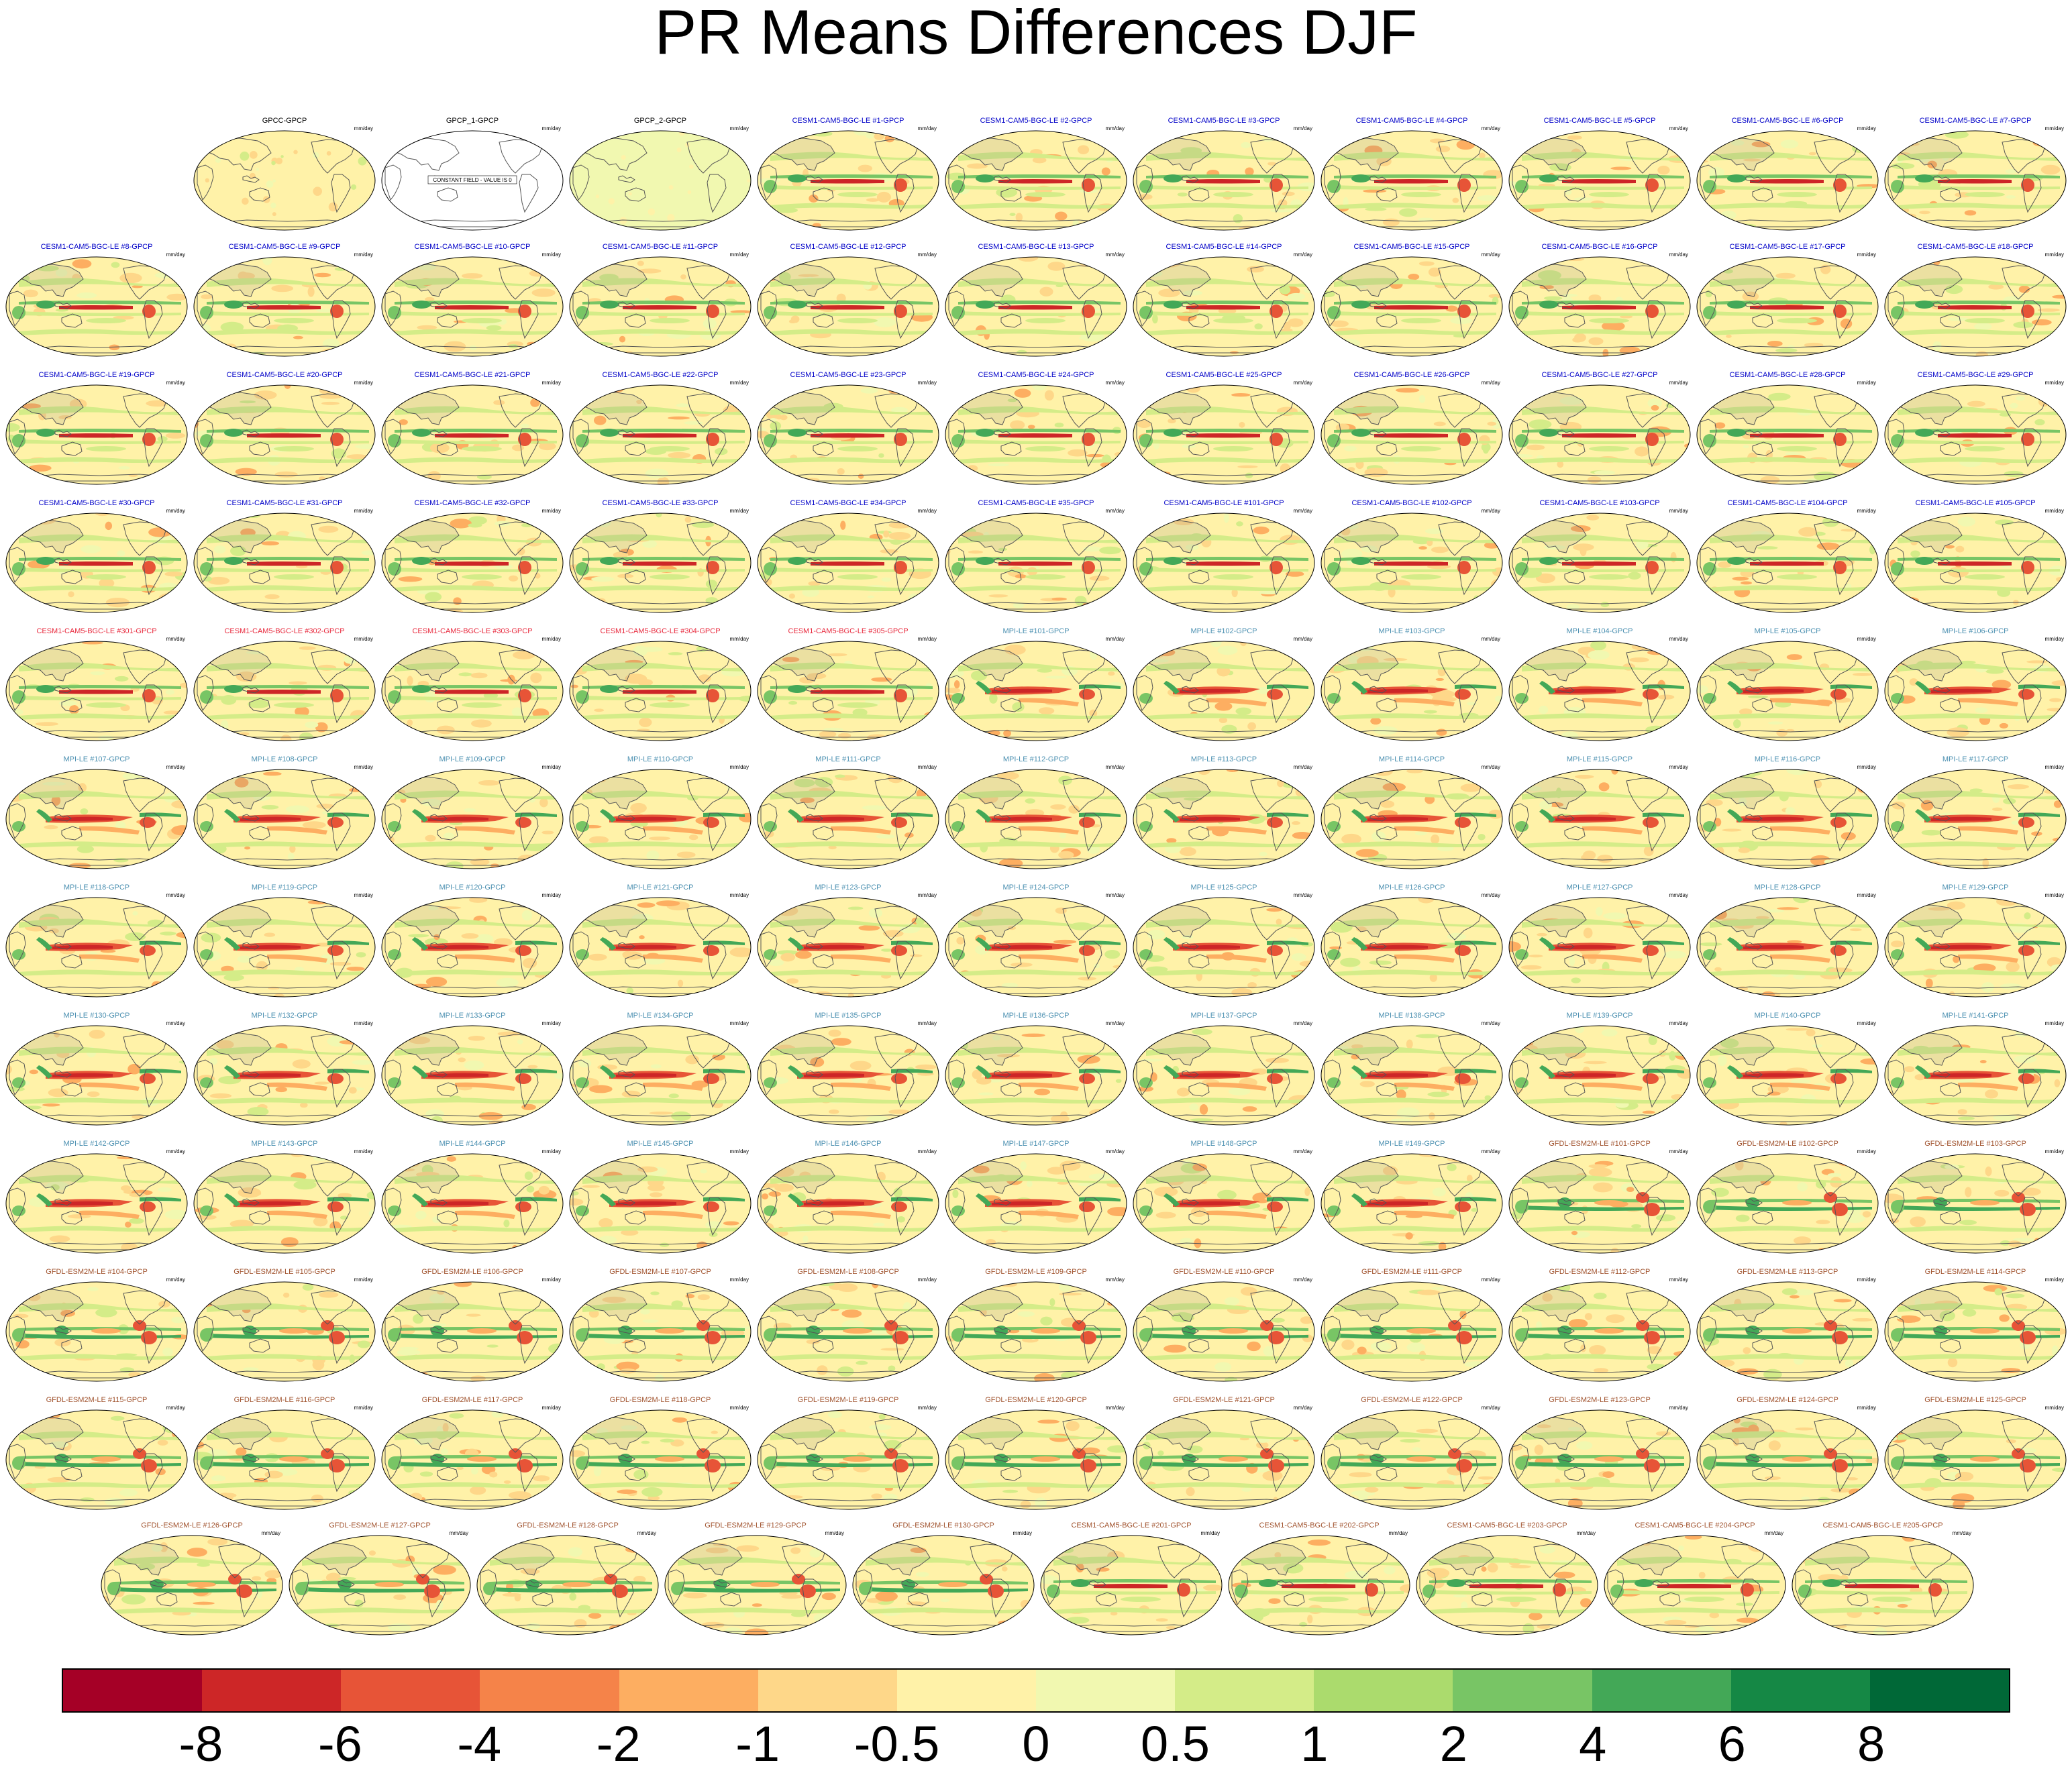 Image resolution: width=2072 pixels, height=1773 pixels. What do you see at coordinates (1975, 940) in the screenshot?
I see `map-panel: MPI-LE #129-GPCP mm/day` at bounding box center [1975, 940].